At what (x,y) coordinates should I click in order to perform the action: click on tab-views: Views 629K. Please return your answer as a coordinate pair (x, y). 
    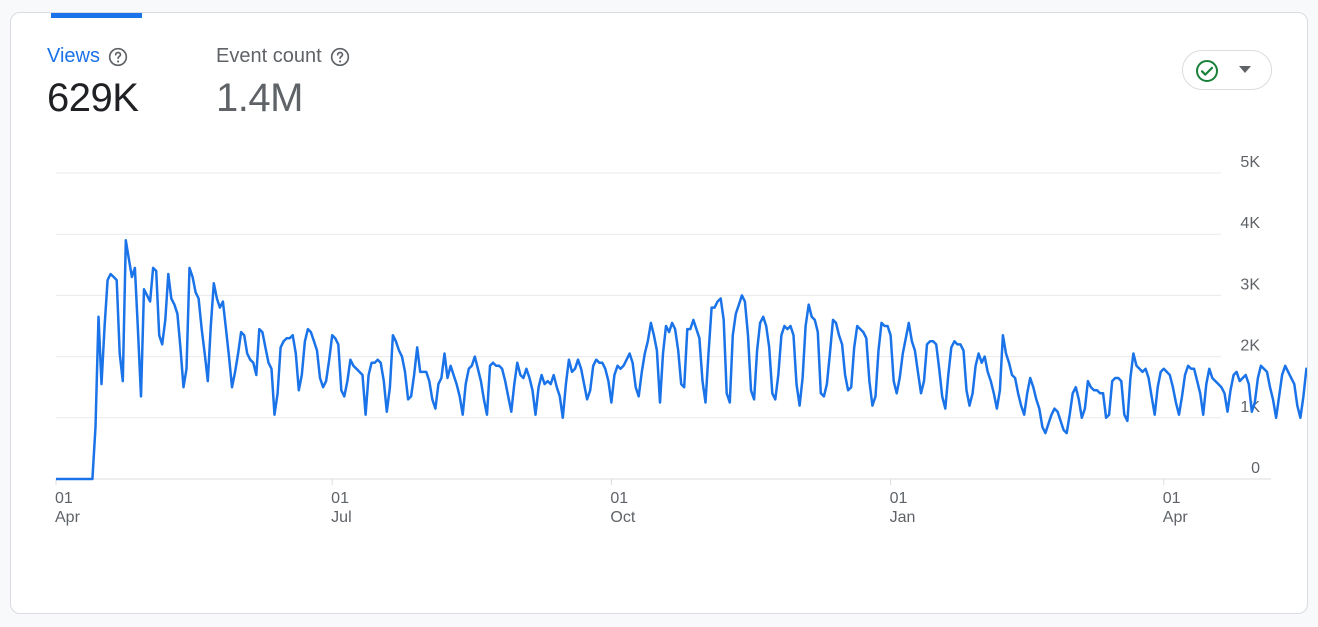
    Looking at the image, I should click on (93, 83).